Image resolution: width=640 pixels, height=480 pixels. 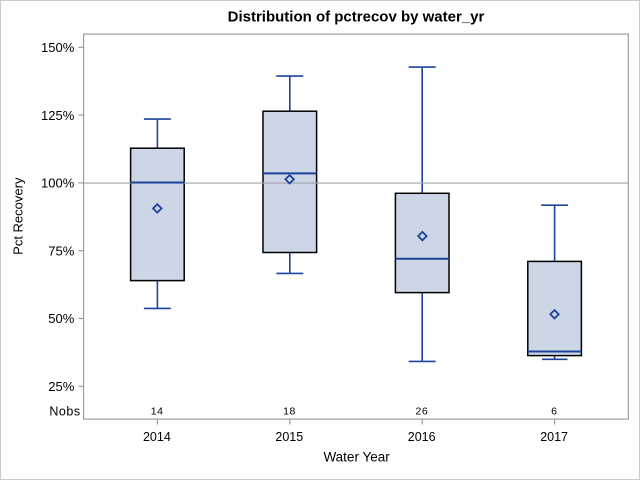 I want to click on svg-text: 75%, so click(x=61, y=250).